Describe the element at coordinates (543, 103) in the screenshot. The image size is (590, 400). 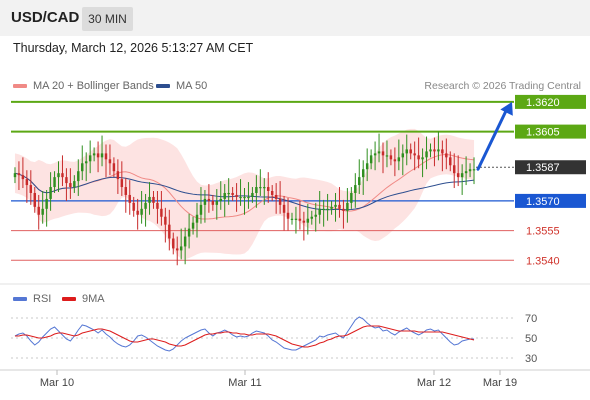
I see `price-level-label: 1.3620` at that location.